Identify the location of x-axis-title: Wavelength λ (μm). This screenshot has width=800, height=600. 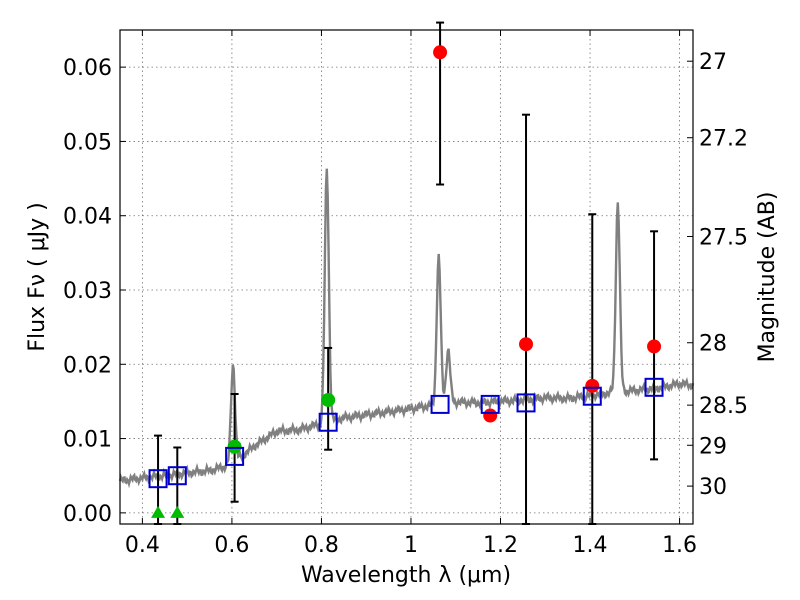
(406, 575).